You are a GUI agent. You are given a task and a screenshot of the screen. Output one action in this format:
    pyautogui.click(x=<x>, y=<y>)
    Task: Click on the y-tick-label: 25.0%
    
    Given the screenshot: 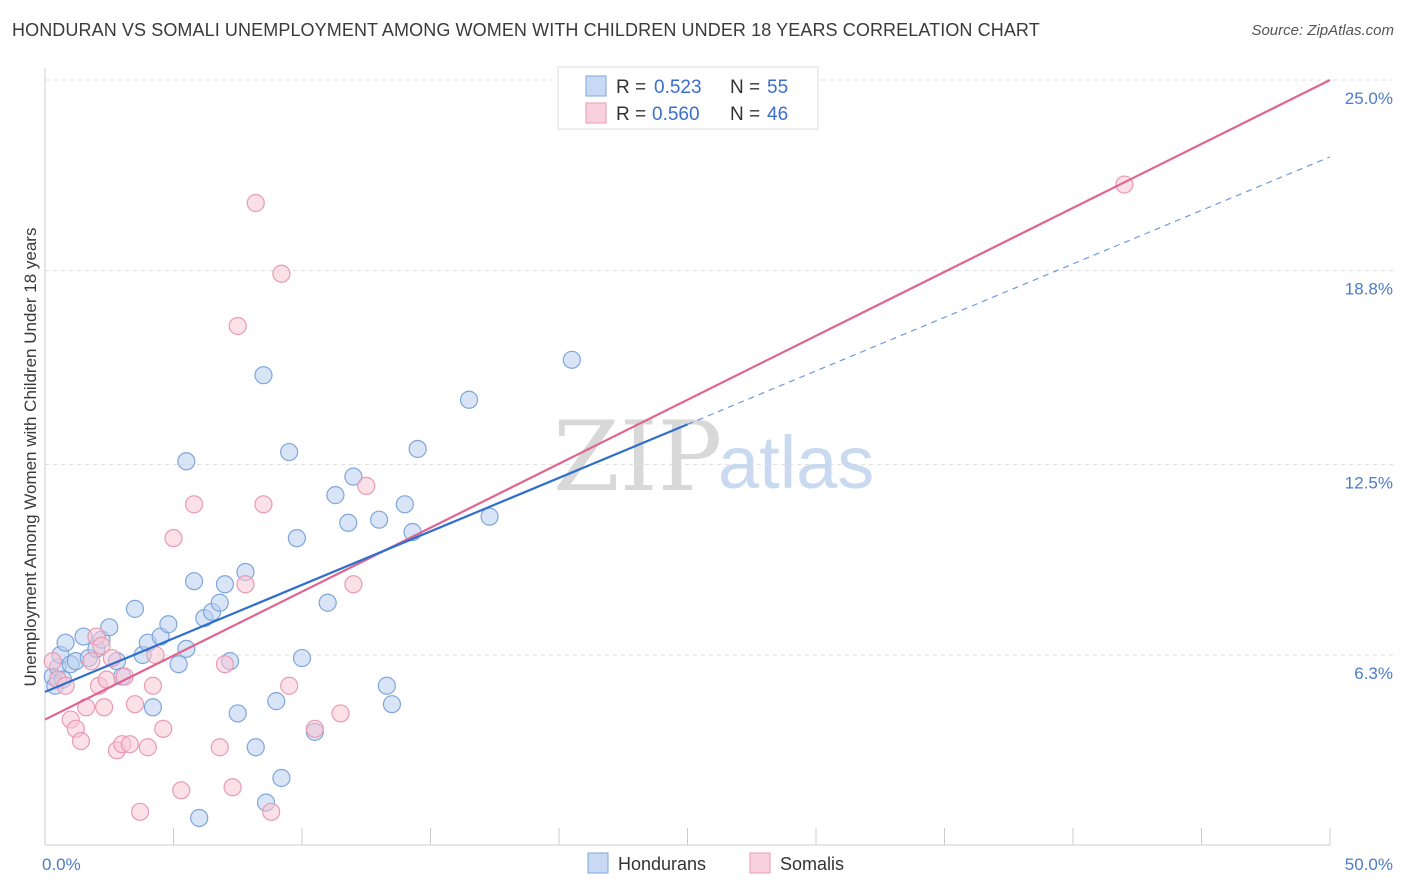 What is the action you would take?
    pyautogui.click(x=1369, y=98)
    